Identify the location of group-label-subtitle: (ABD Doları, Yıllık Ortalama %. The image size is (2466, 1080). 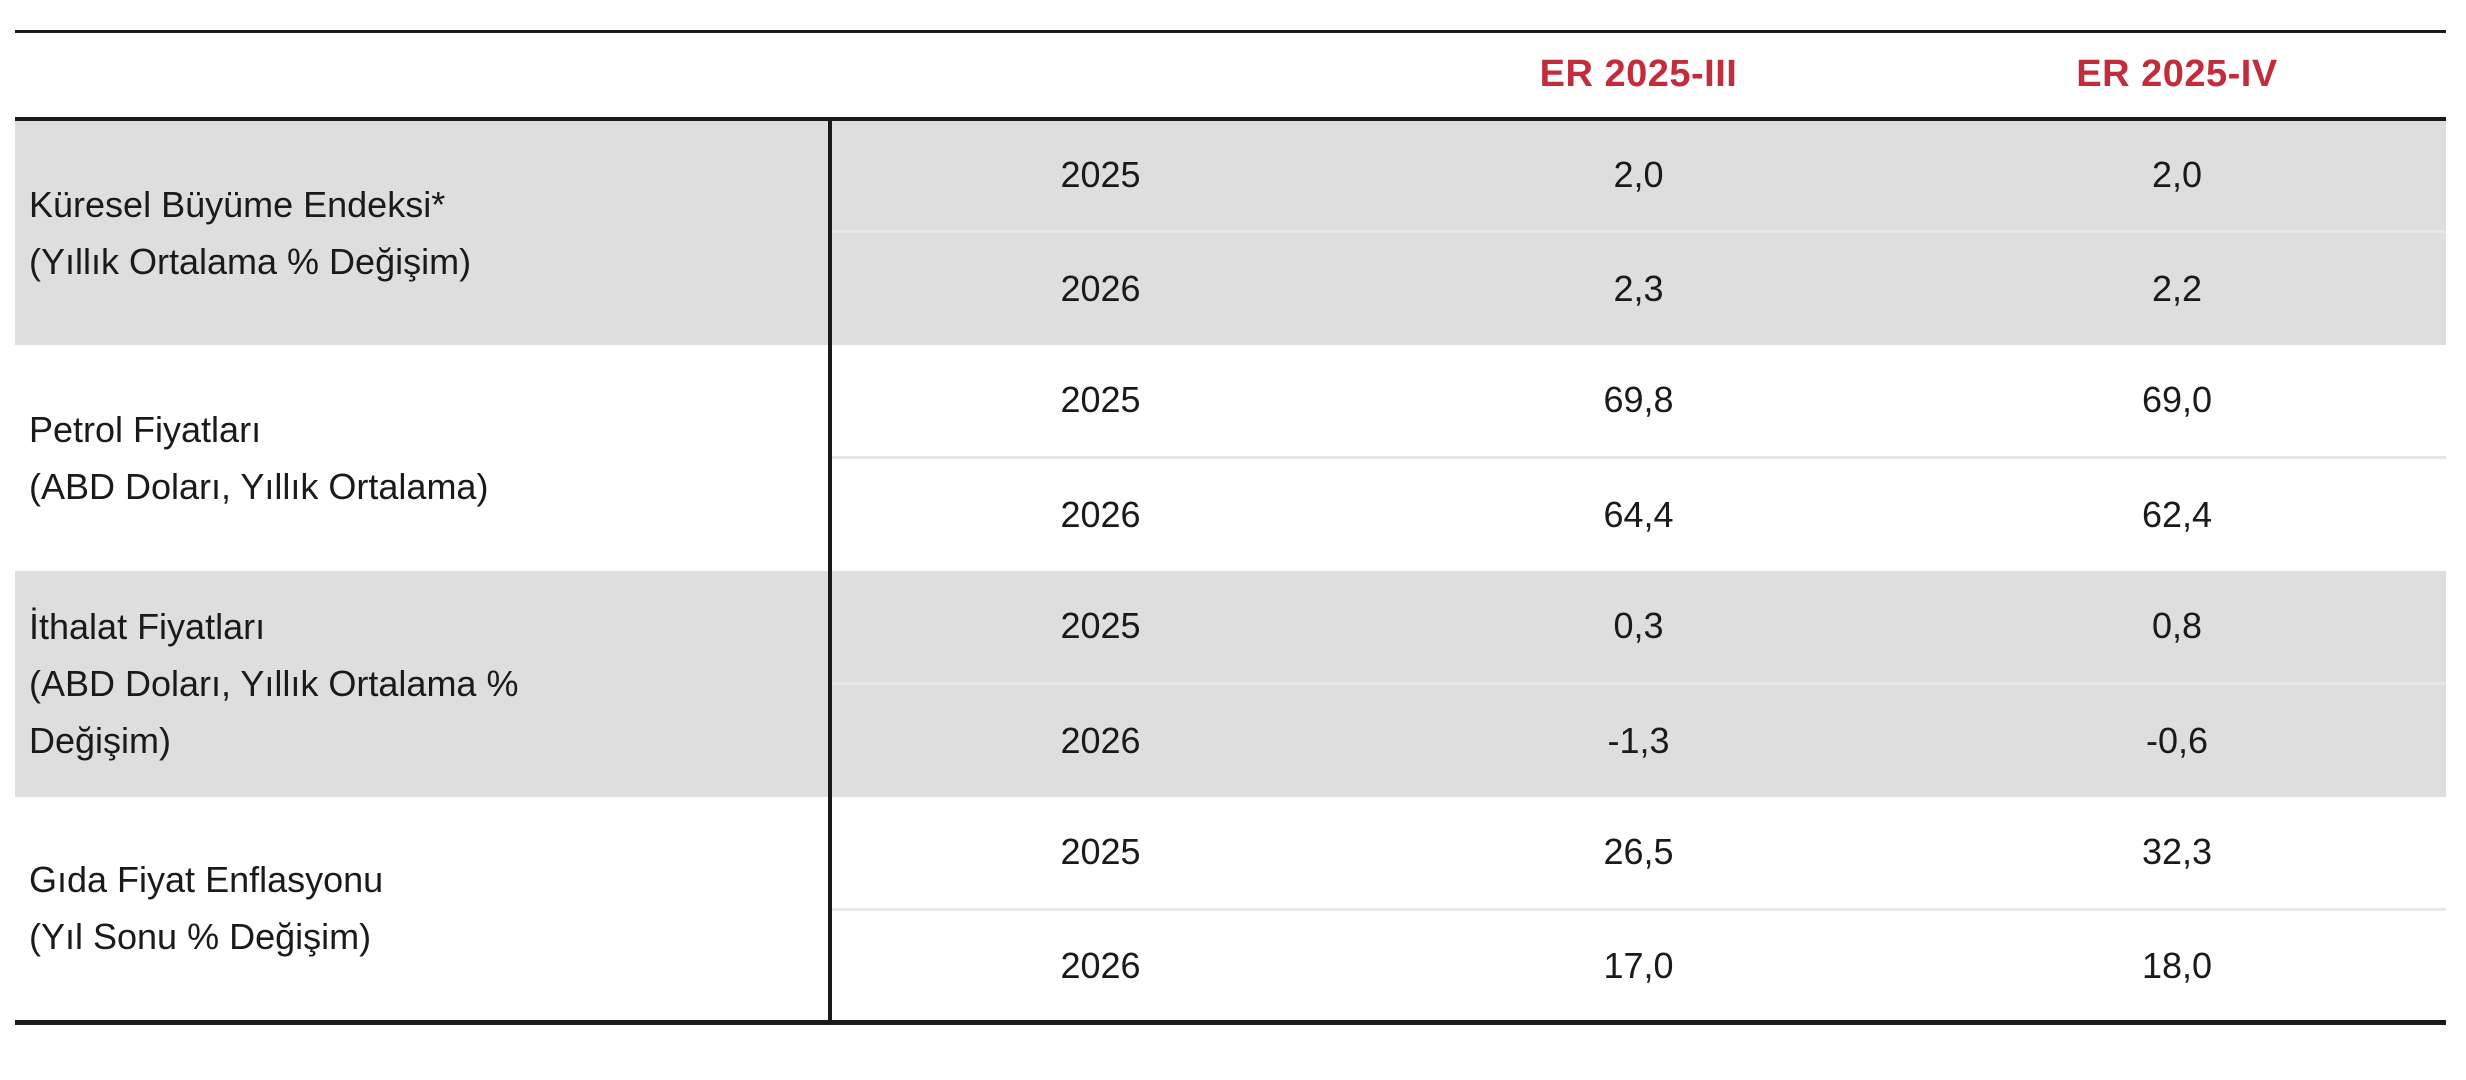
(274, 683).